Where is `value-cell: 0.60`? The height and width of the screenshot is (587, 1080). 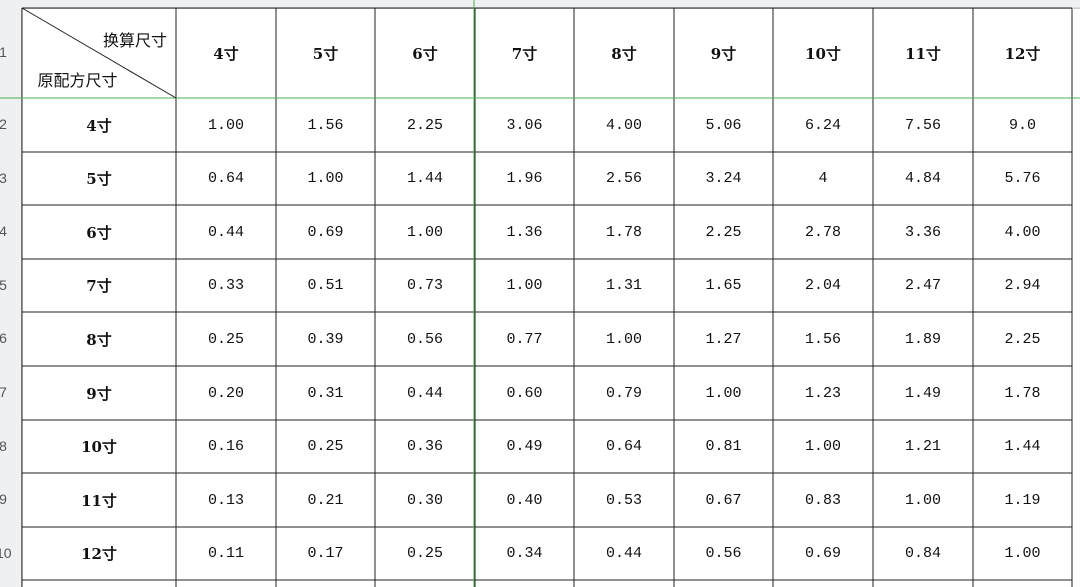
value-cell: 0.60 is located at coordinates (524, 393).